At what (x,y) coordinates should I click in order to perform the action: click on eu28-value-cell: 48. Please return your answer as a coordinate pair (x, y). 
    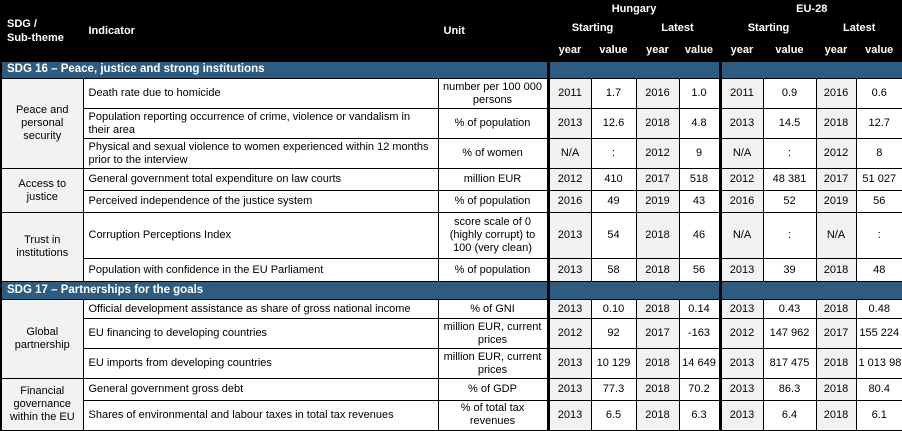
    Looking at the image, I should click on (878, 270).